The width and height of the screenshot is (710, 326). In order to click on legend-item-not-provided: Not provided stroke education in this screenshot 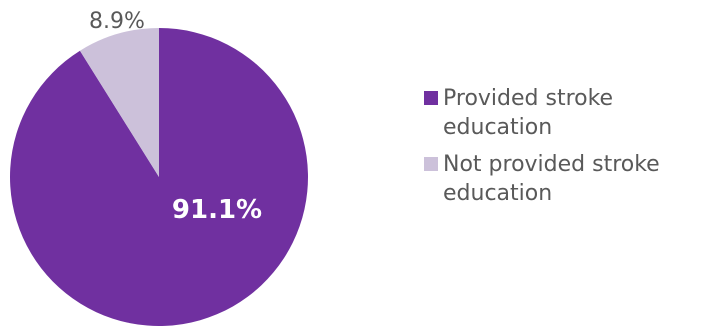, I will do `click(567, 179)`.